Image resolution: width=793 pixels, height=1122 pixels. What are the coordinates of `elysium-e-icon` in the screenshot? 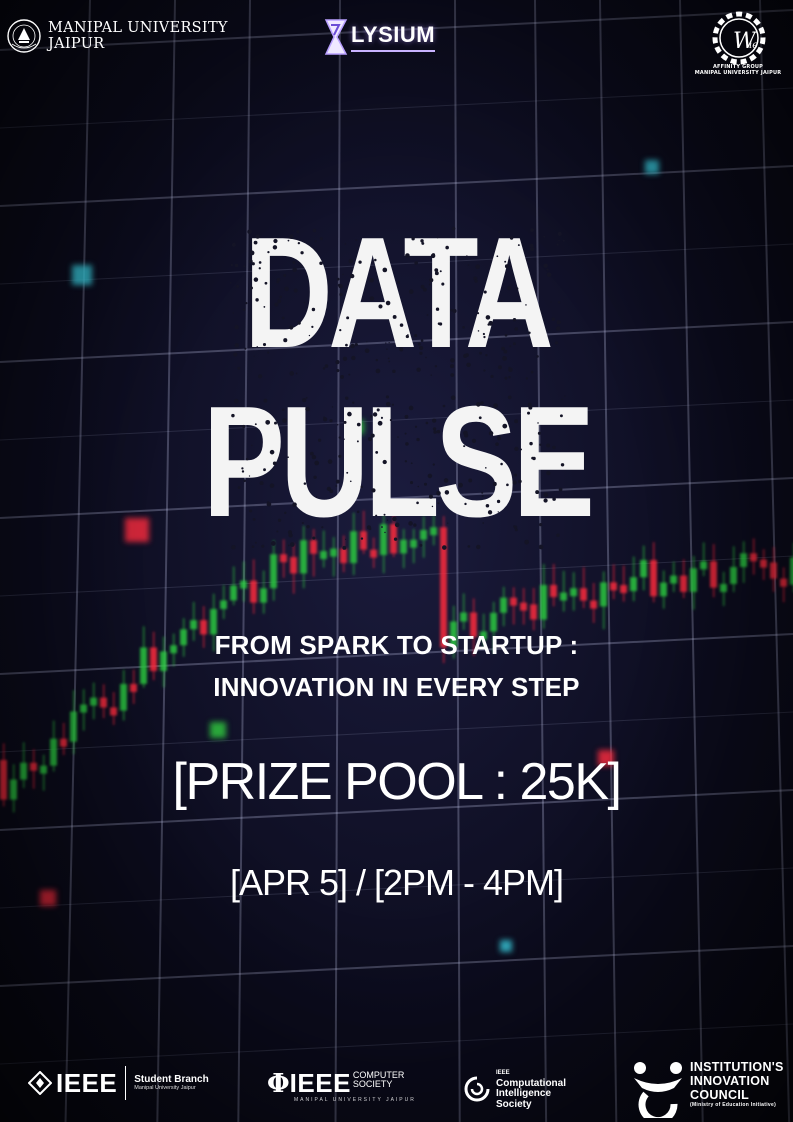 It's located at (336, 37).